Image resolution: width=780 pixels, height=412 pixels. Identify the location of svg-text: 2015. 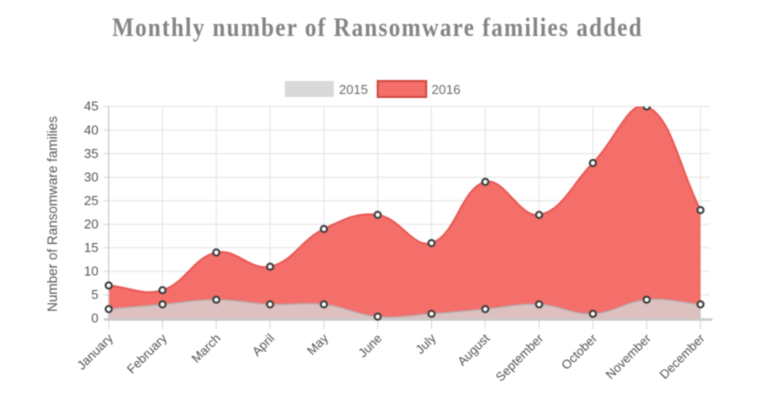
(353, 89).